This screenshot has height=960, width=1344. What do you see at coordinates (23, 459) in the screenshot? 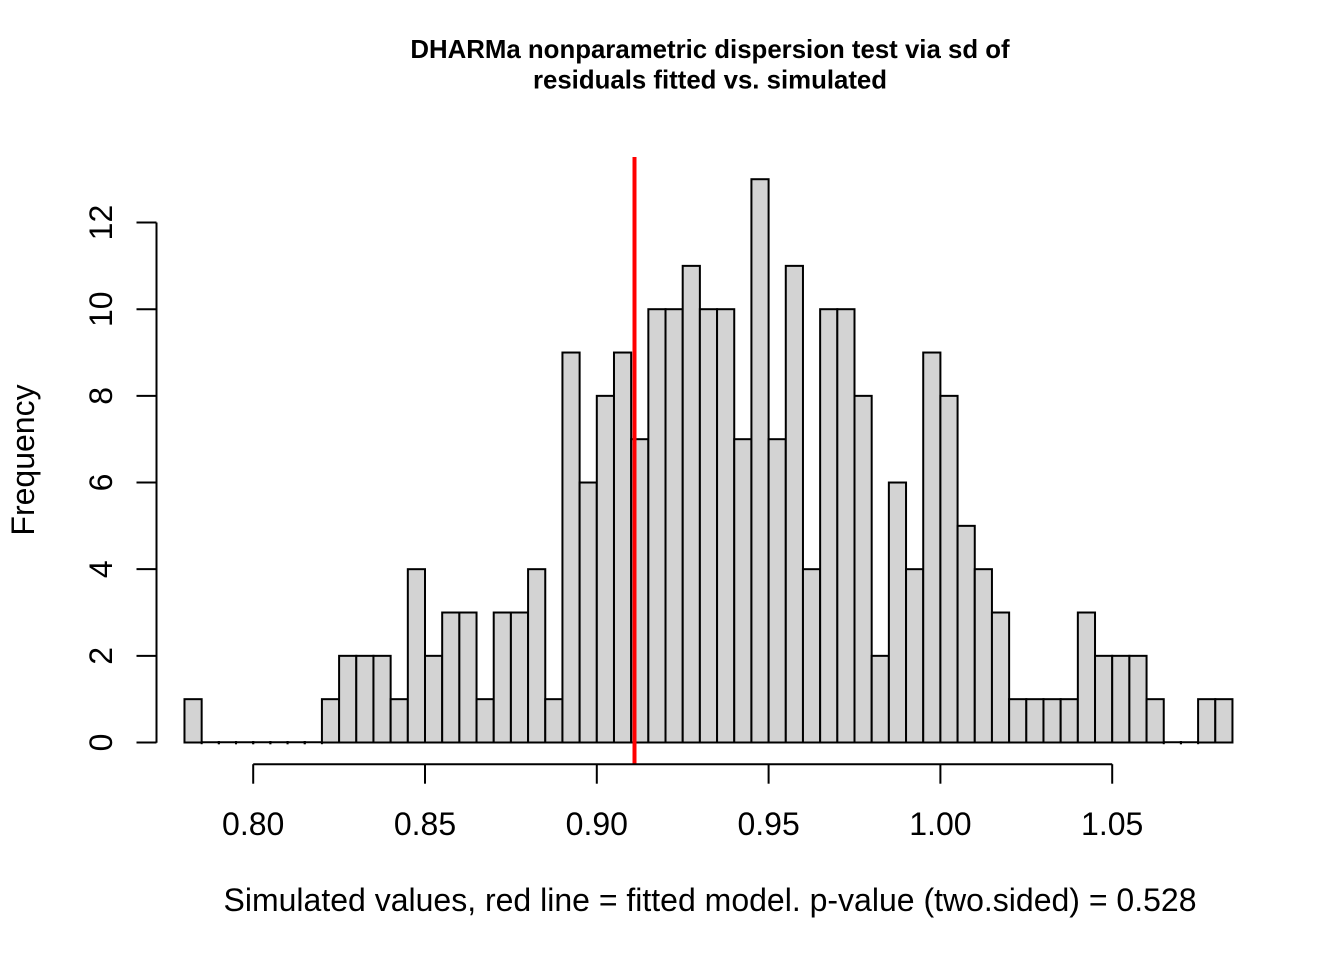
I see `svg-text: Frequency` at bounding box center [23, 459].